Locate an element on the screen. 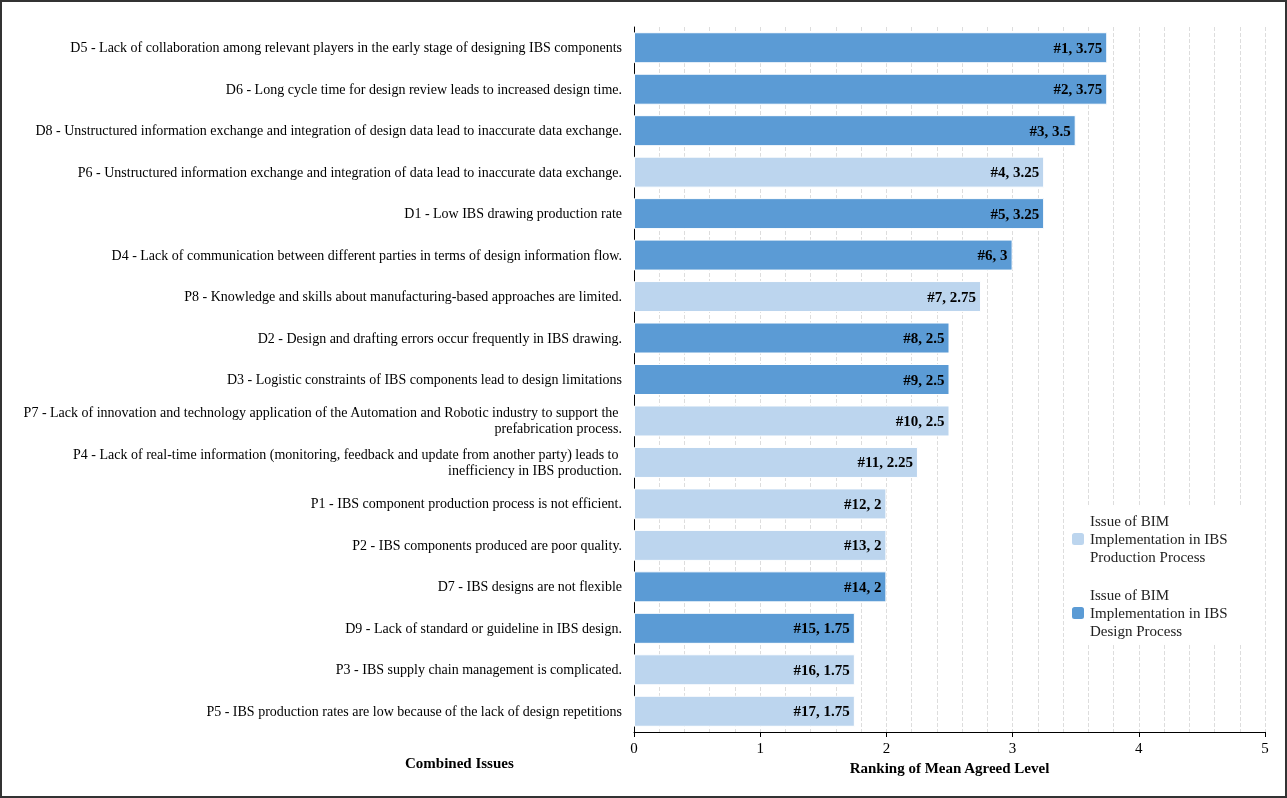  y-tick-label: D7 - IBS designs are not flexible is located at coordinates (529, 587).